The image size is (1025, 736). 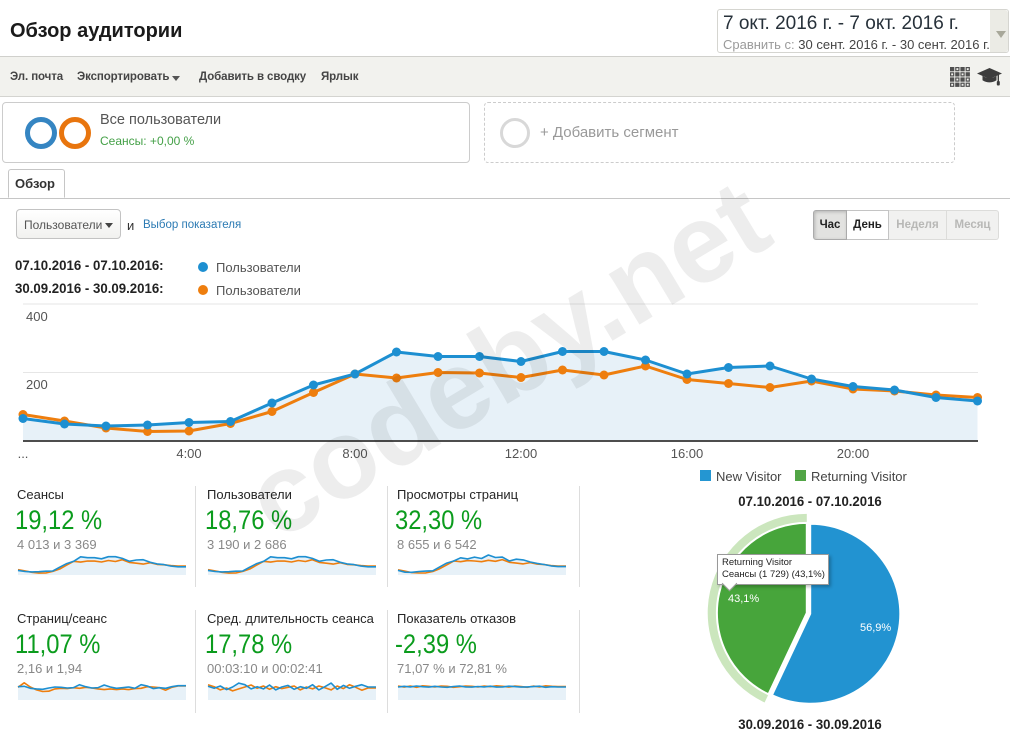 I want to click on svg-text: 56,9%, so click(x=875, y=628).